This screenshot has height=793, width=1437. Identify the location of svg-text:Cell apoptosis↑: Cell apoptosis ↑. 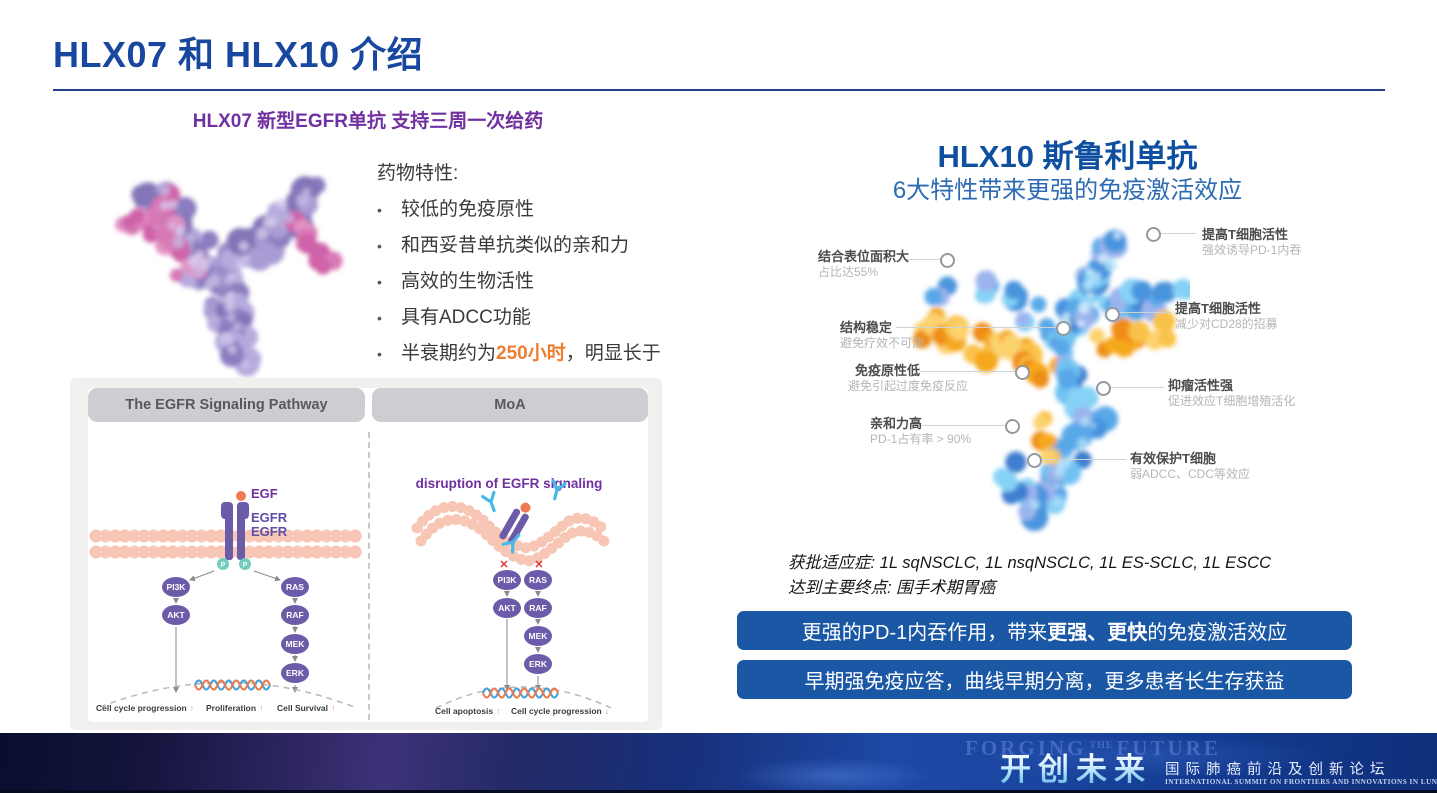
(467, 711).